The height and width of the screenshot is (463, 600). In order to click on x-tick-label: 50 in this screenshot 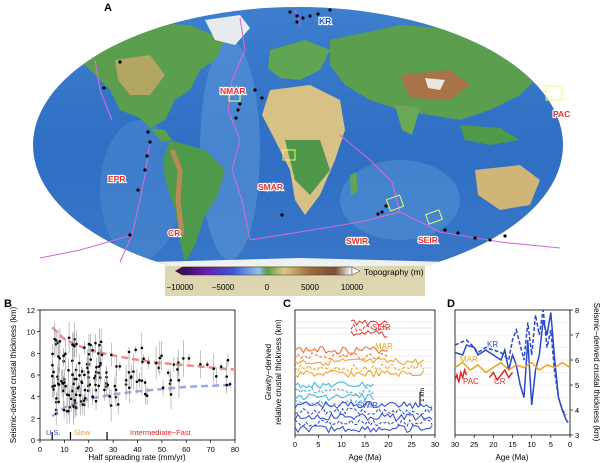, I will do `click(162, 449)`.